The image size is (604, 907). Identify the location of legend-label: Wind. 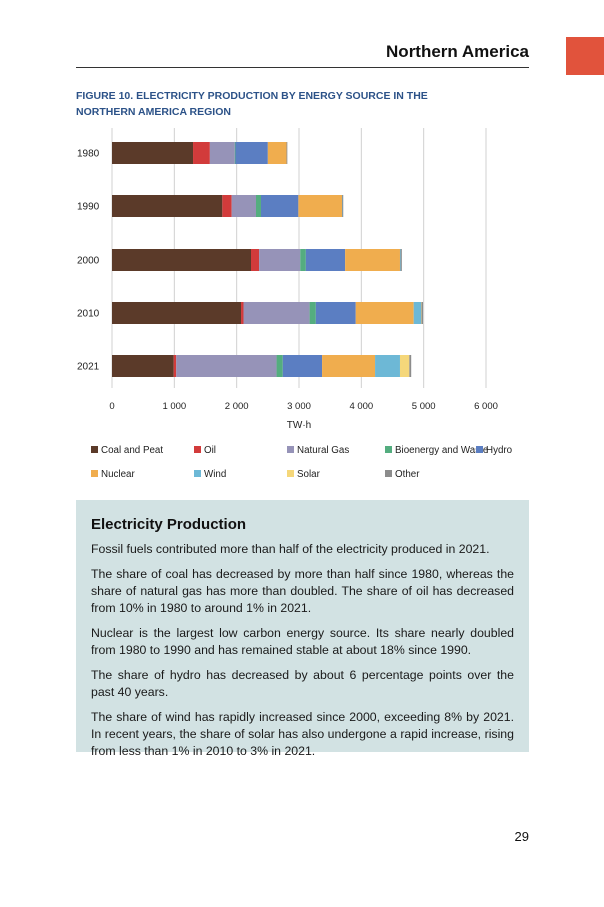
(215, 474).